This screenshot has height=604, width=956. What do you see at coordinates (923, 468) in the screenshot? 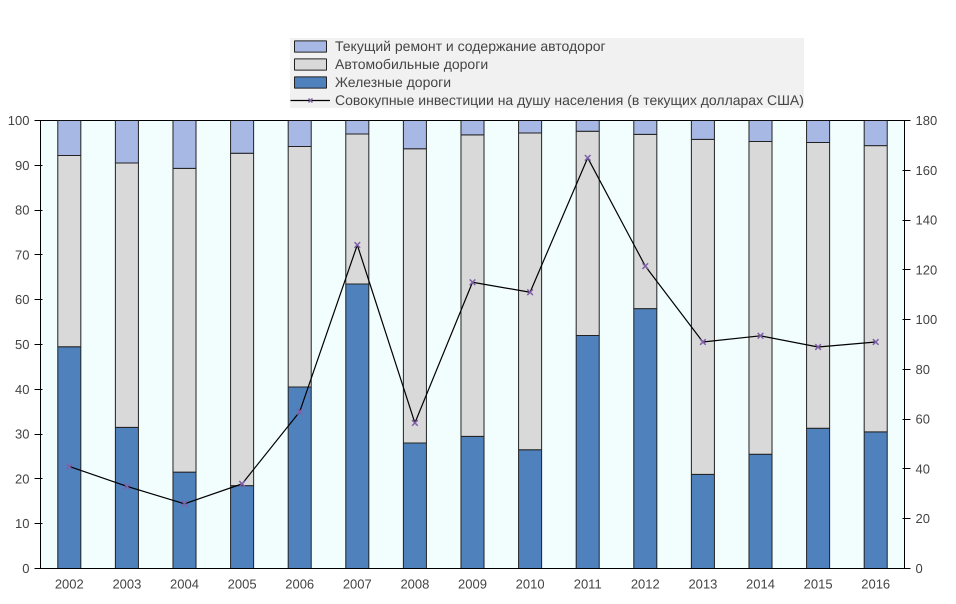
I see `y2-tick-label: 40` at bounding box center [923, 468].